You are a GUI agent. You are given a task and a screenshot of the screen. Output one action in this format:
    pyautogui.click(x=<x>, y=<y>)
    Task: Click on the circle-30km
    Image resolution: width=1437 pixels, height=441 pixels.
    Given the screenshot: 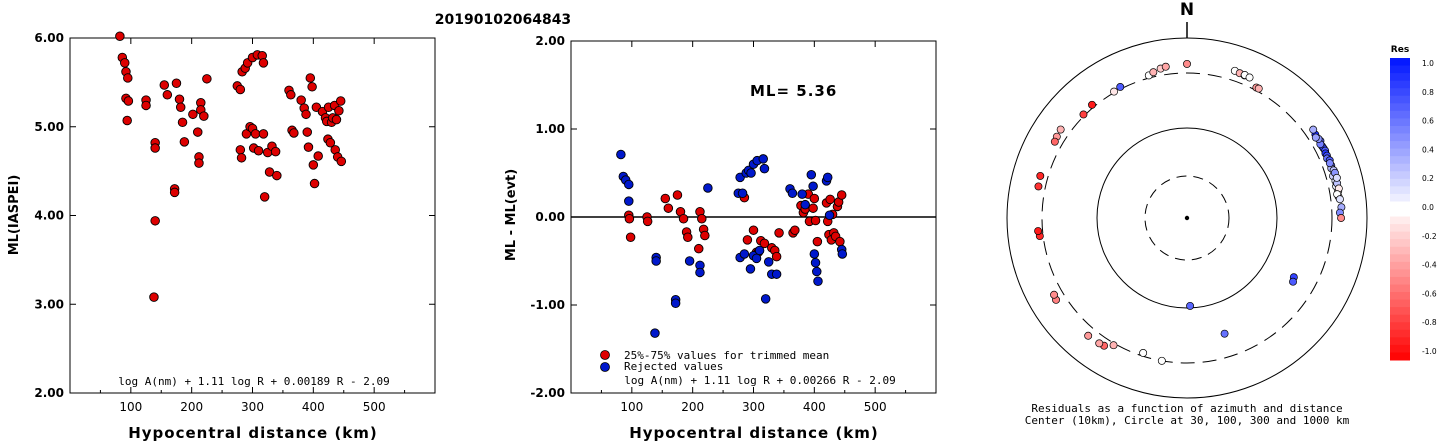 What is the action you would take?
    pyautogui.click(x=1187, y=218)
    